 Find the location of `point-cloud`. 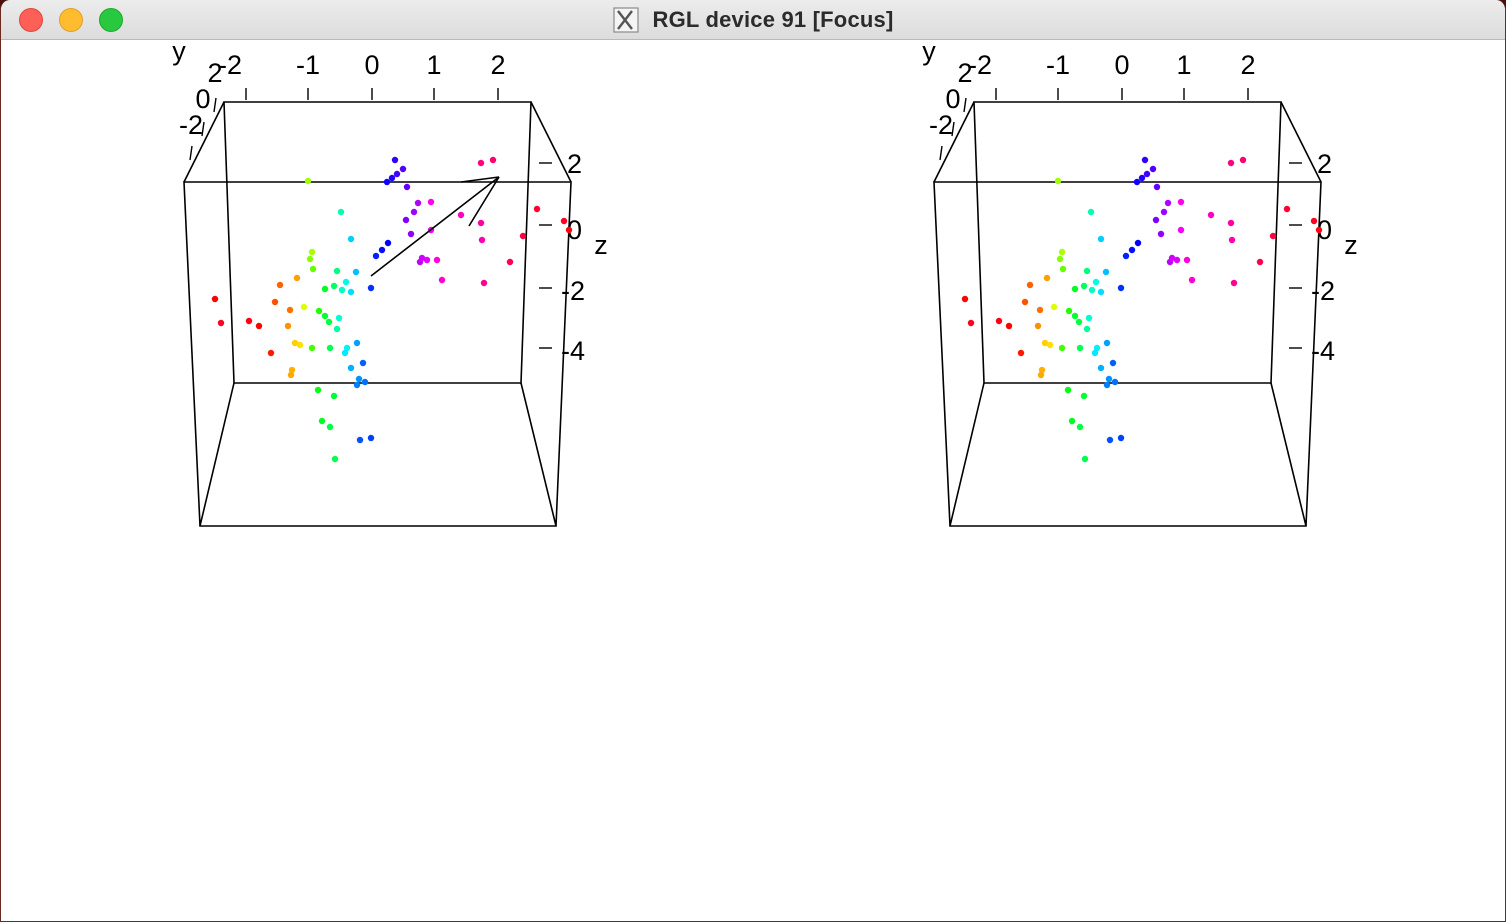

point-cloud is located at coordinates (1142, 309).